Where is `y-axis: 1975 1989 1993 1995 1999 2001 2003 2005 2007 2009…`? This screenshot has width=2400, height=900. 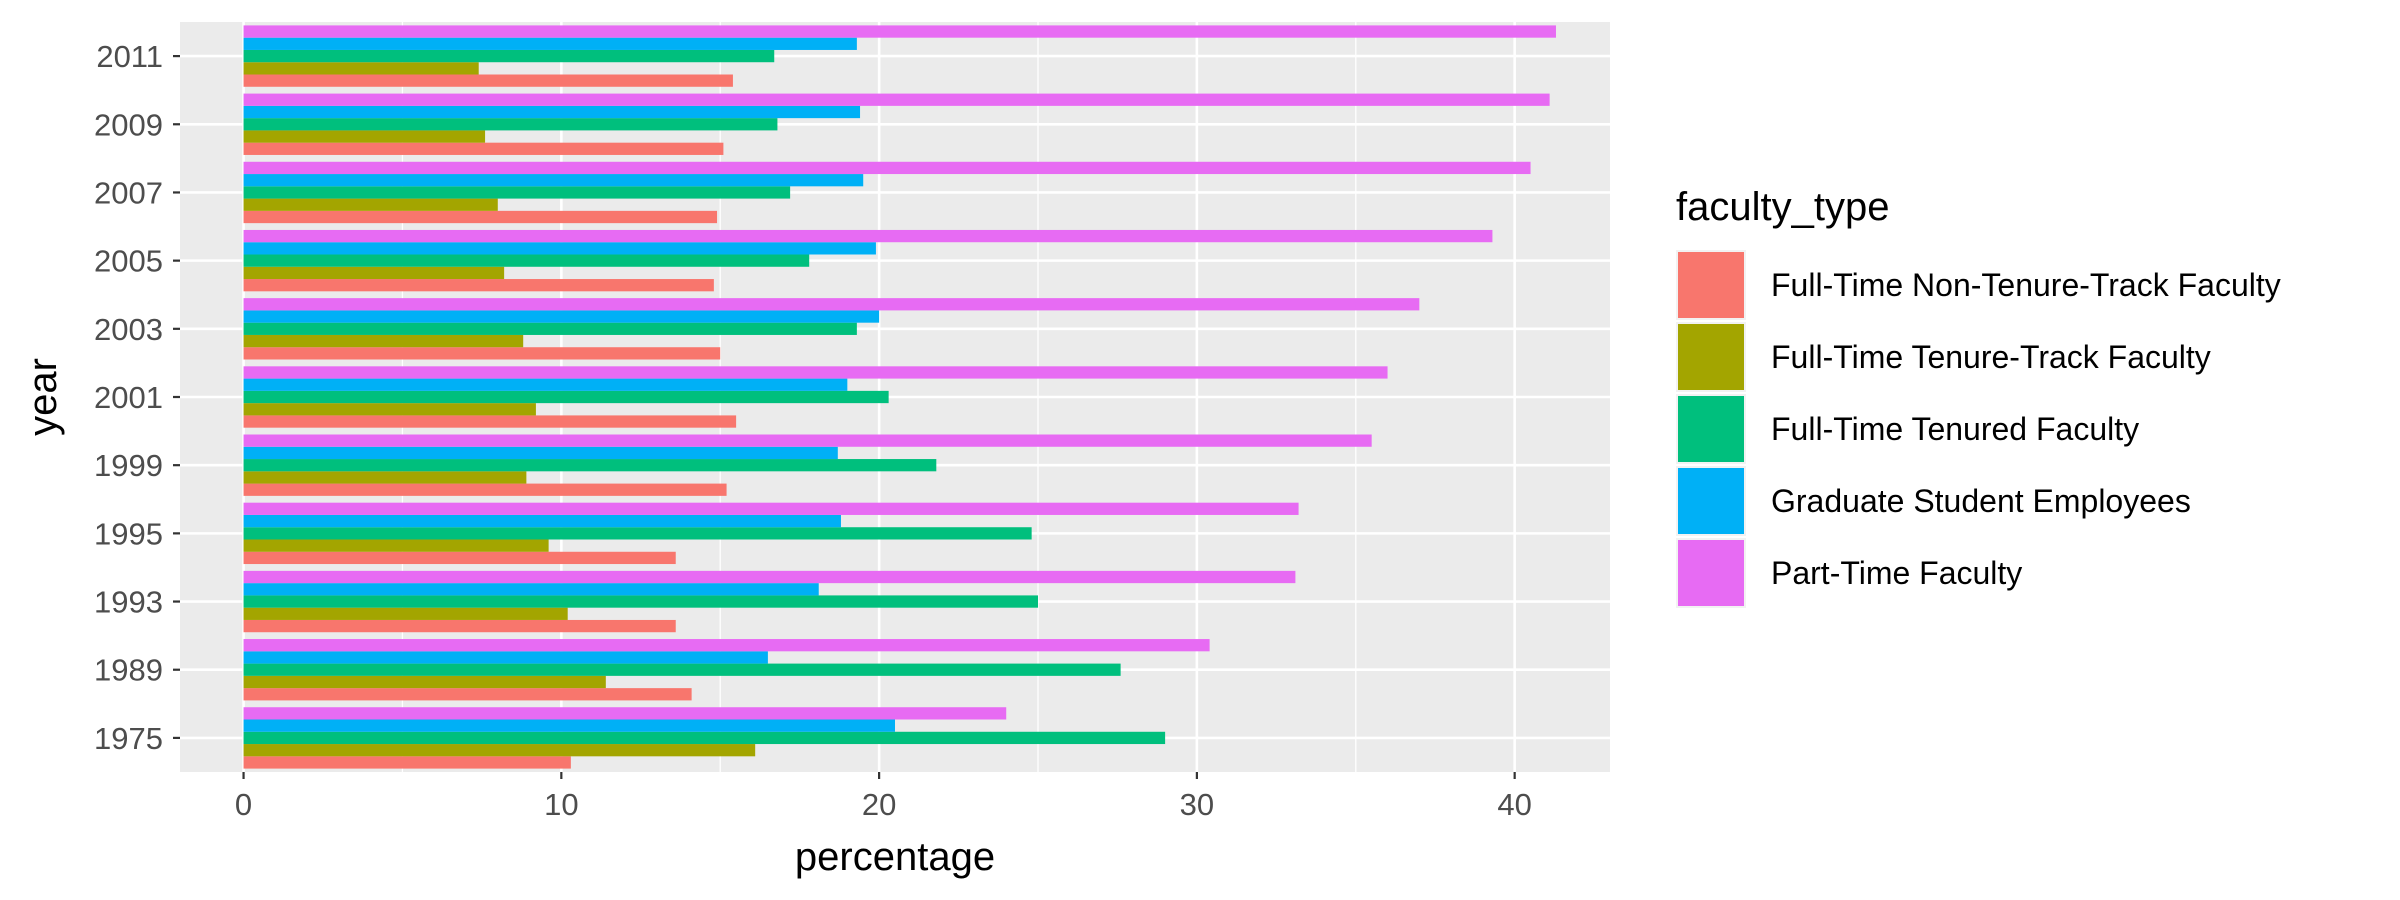
y-axis: 1975 1989 1993 1995 1999 2001 2003 2005 2007 2009… is located at coordinates (137, 397).